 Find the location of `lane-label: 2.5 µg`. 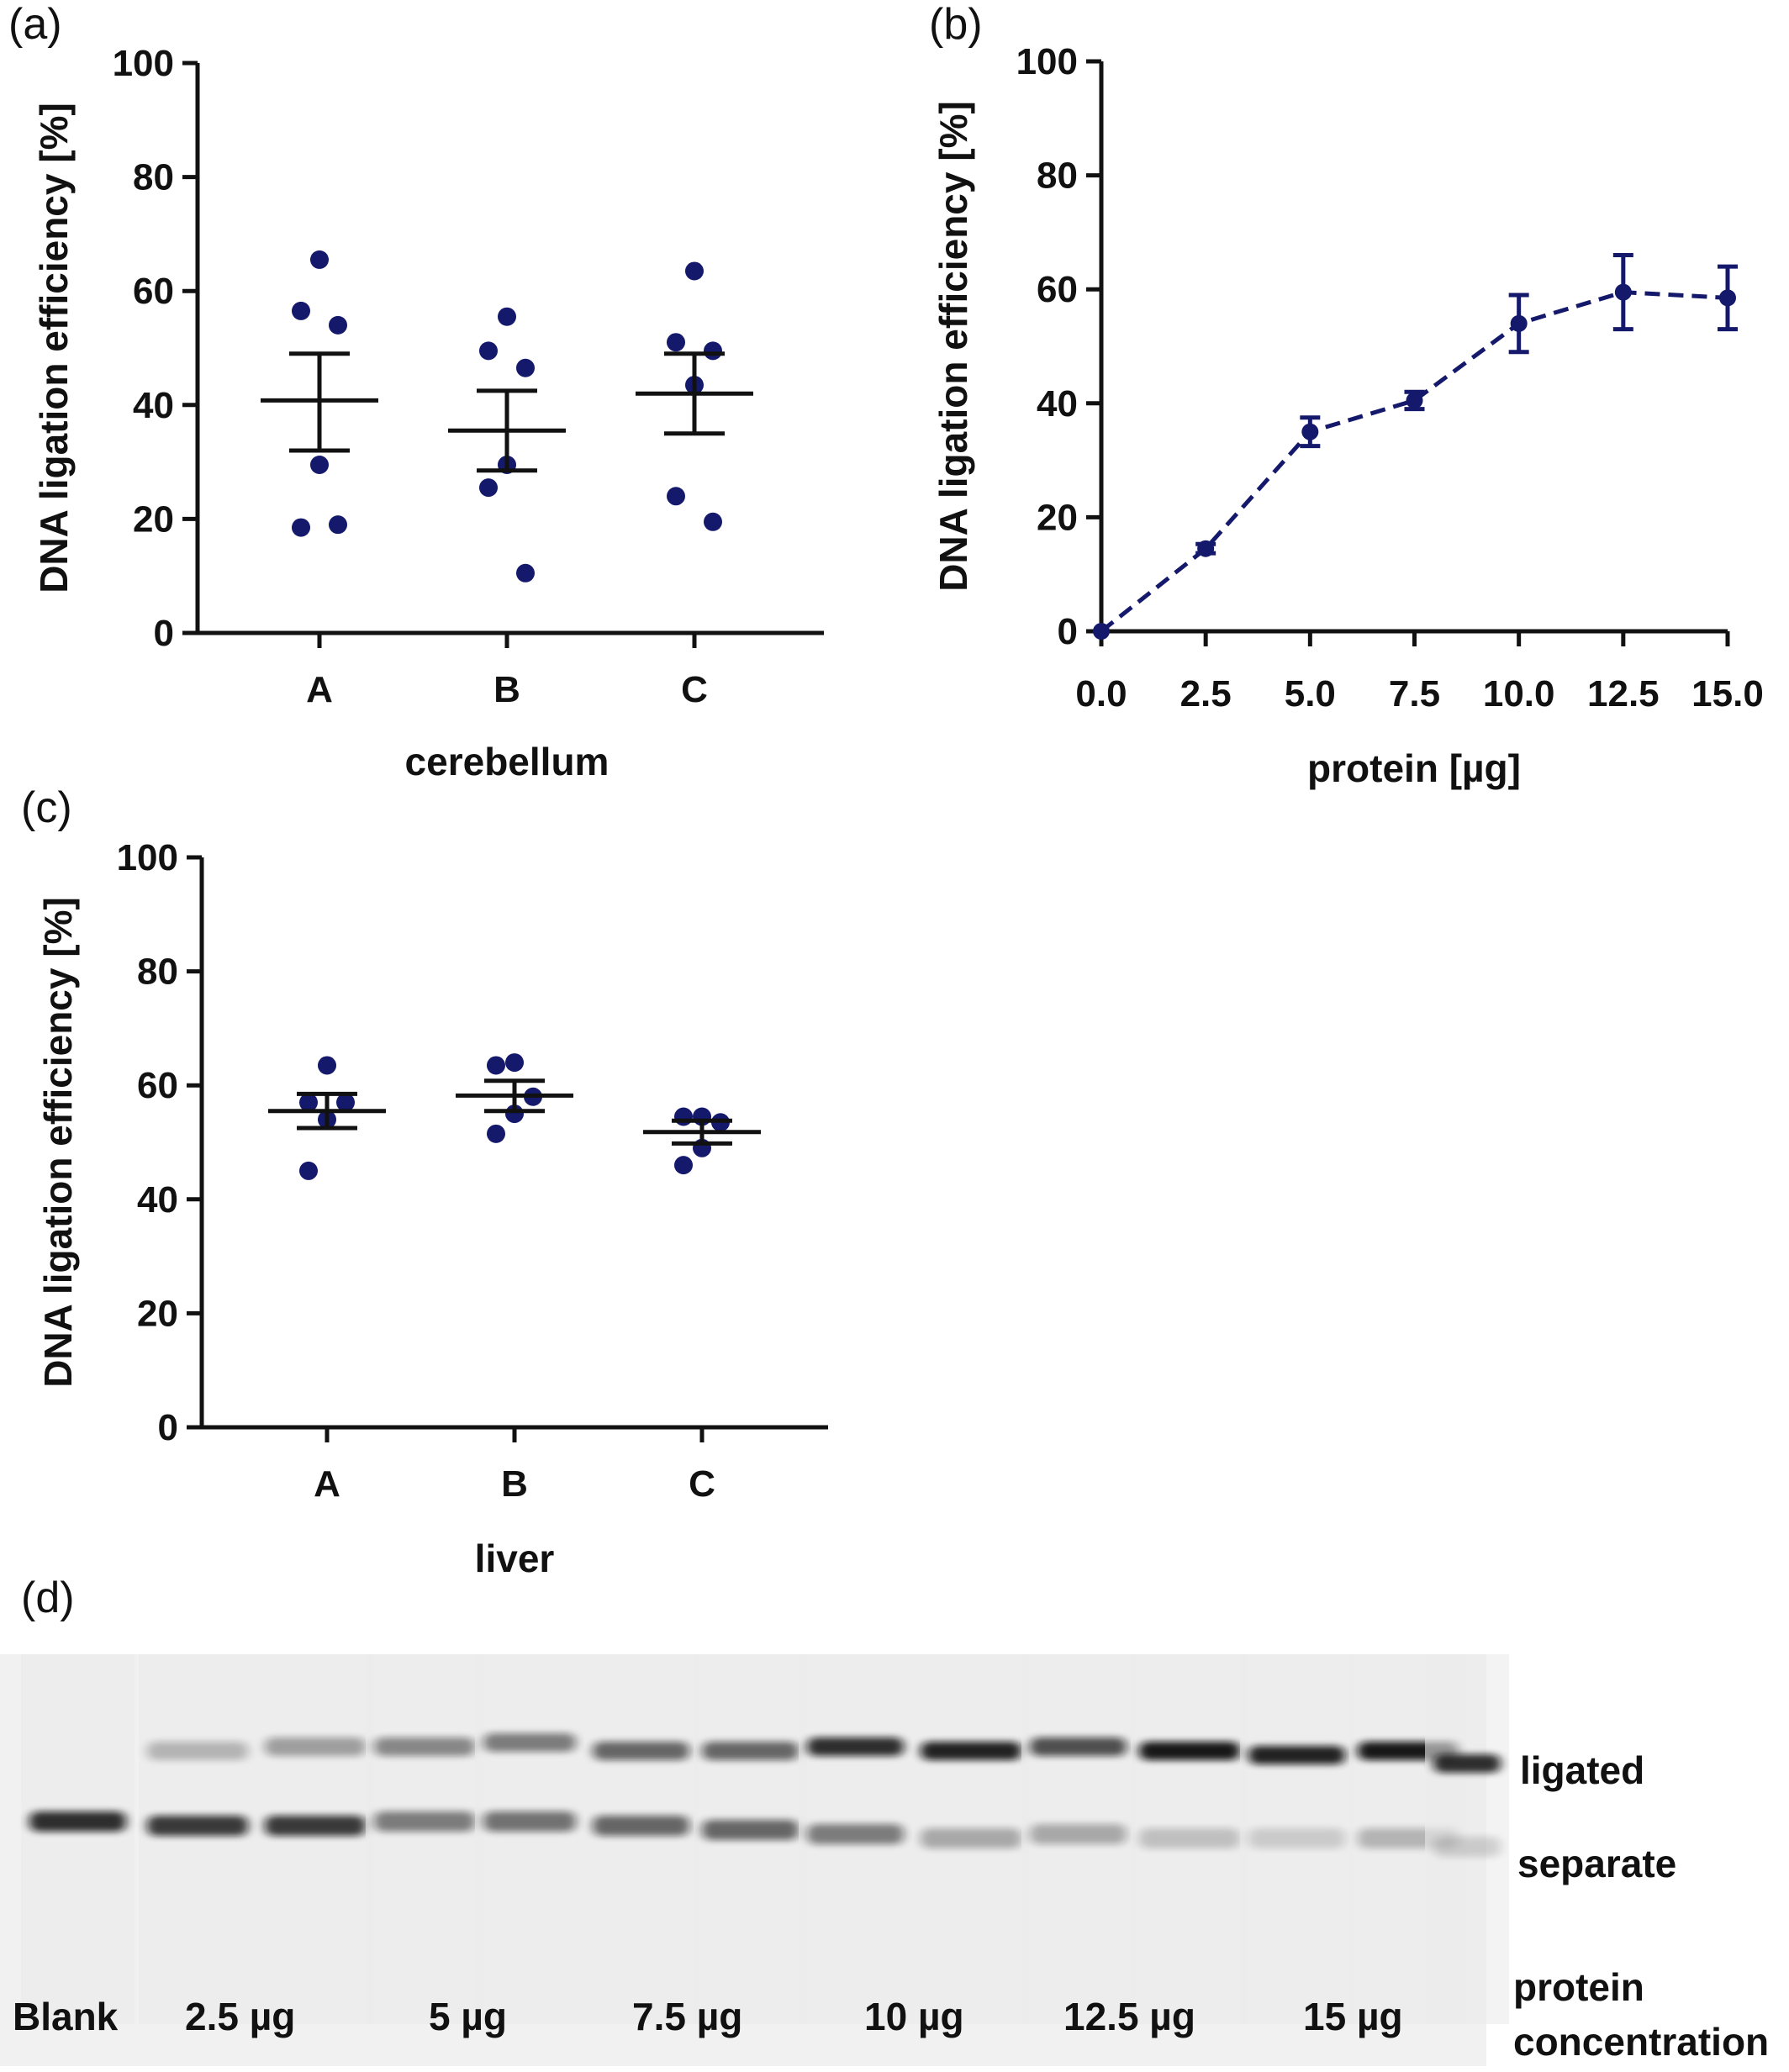

lane-label: 2.5 µg is located at coordinates (240, 2016).